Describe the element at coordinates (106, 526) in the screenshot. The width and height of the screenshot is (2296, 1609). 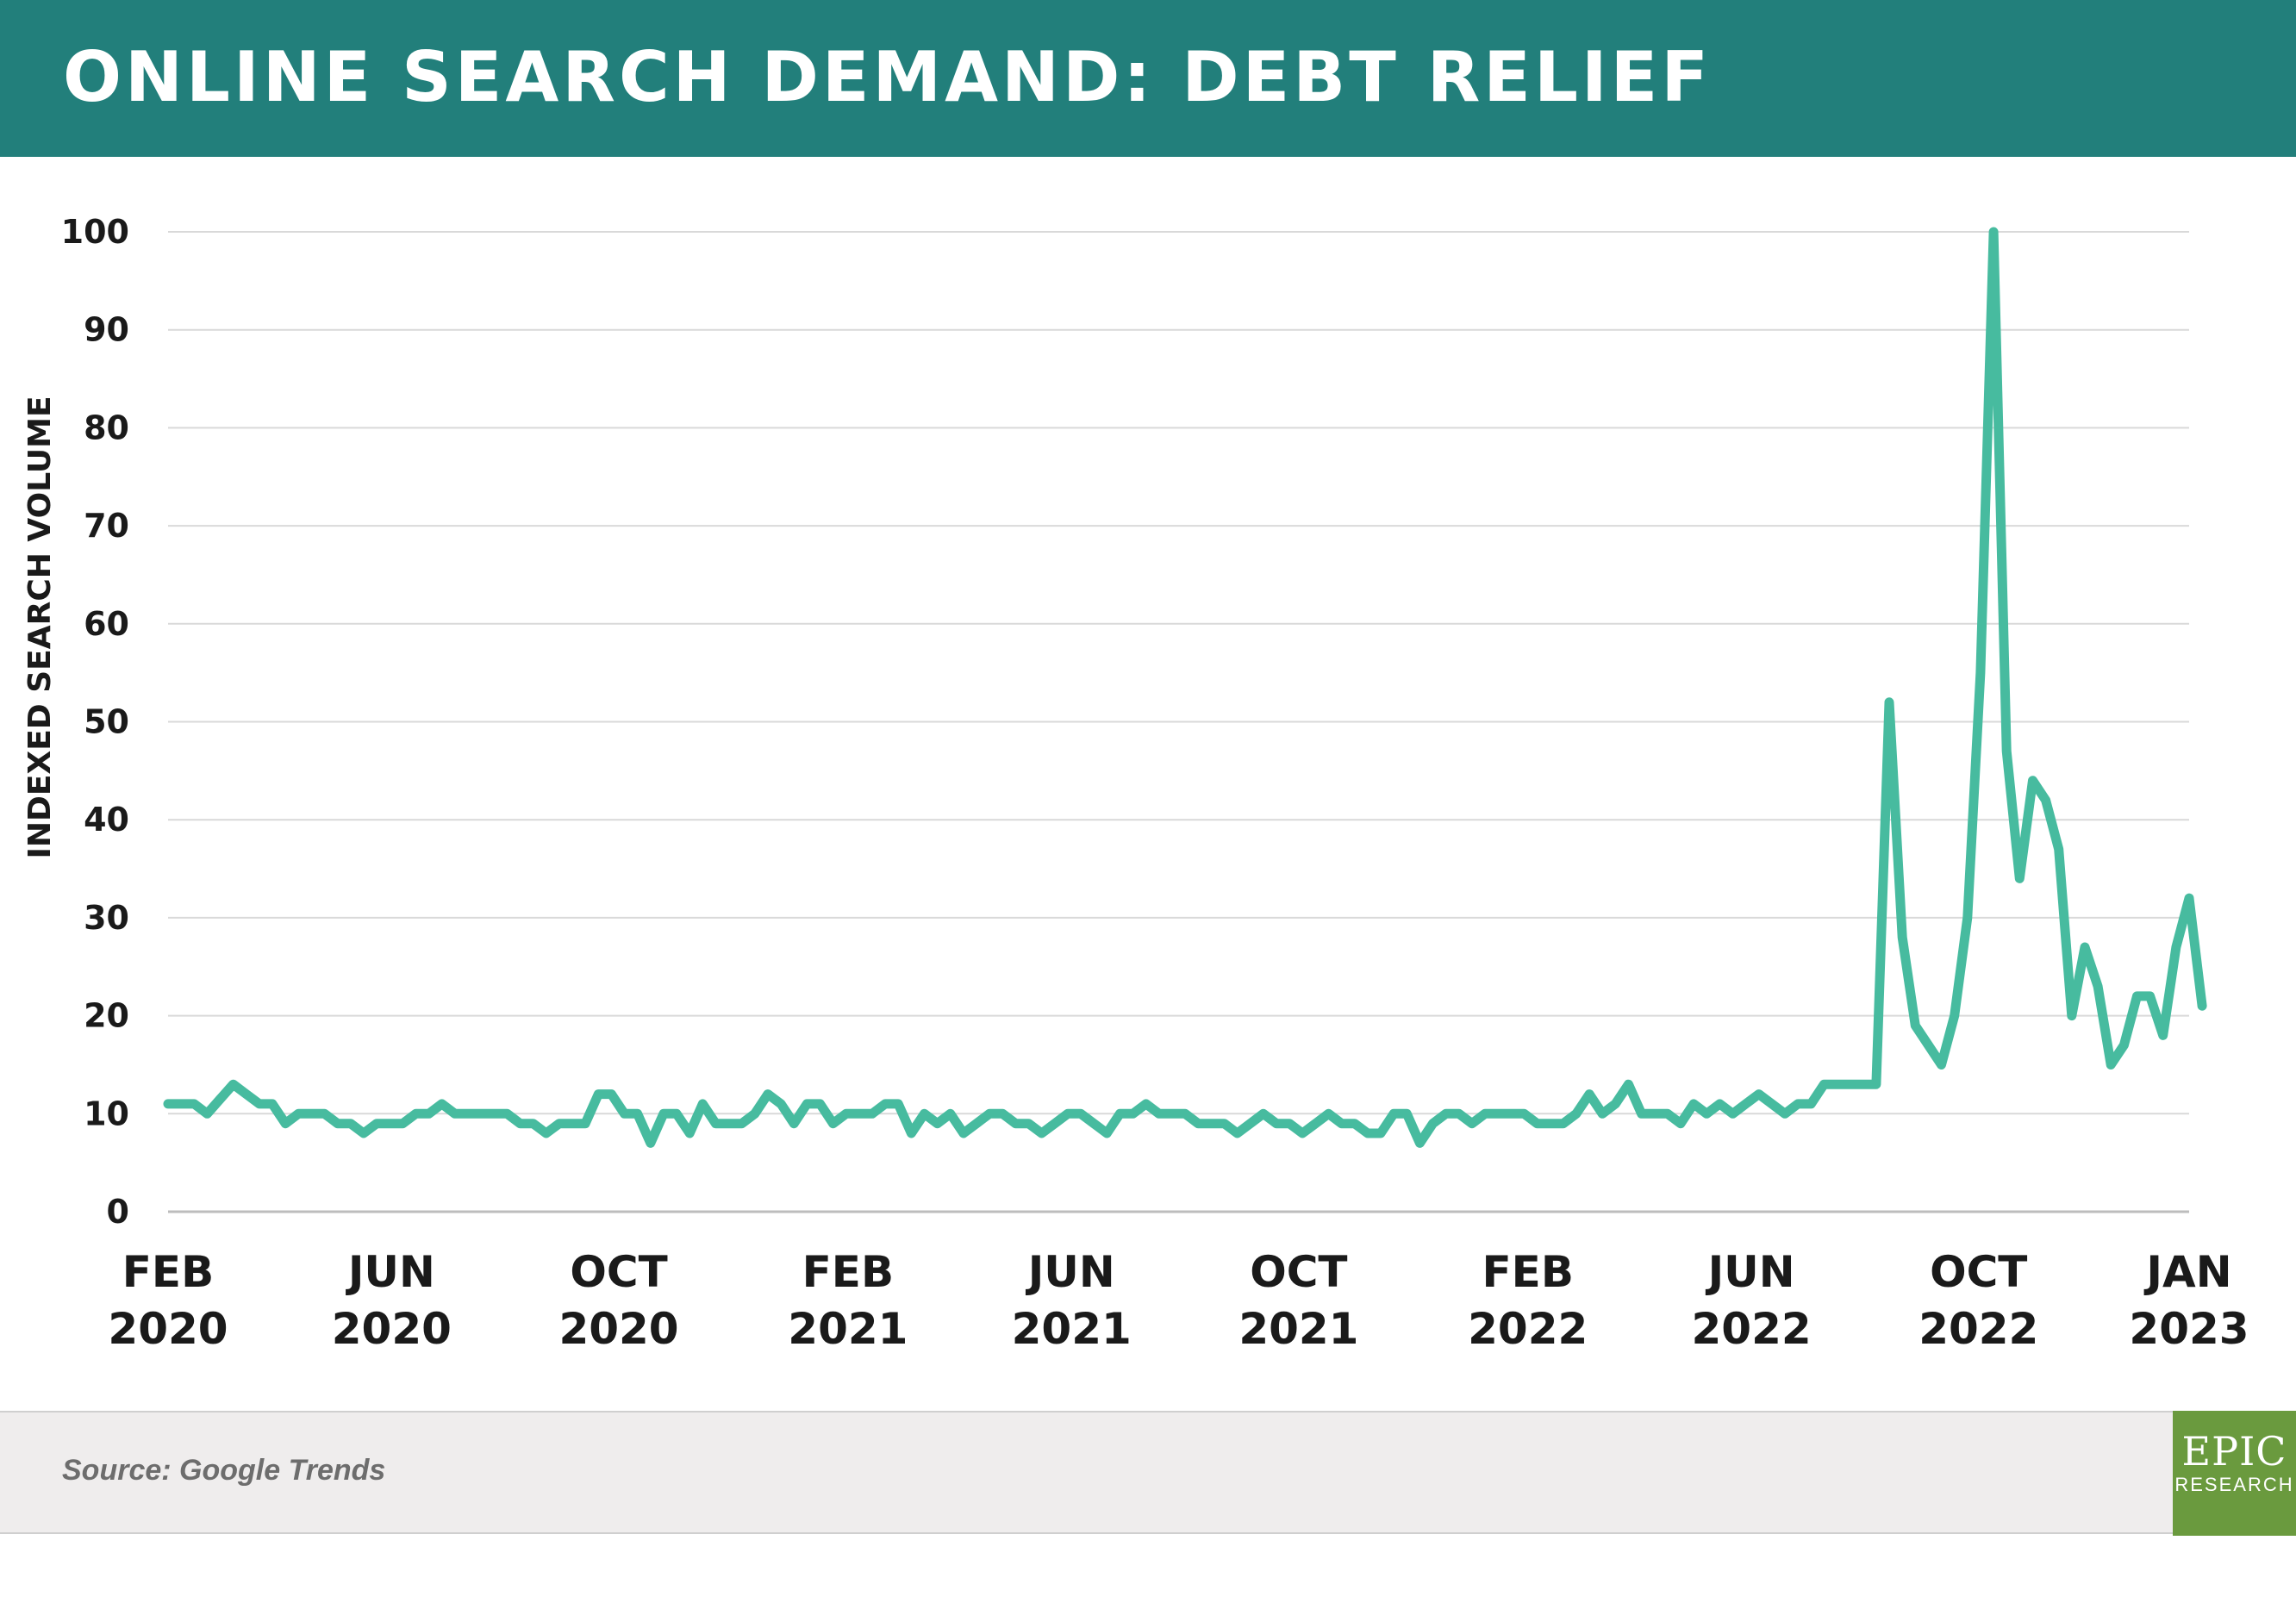
I see `y-tick-70: 70` at that location.